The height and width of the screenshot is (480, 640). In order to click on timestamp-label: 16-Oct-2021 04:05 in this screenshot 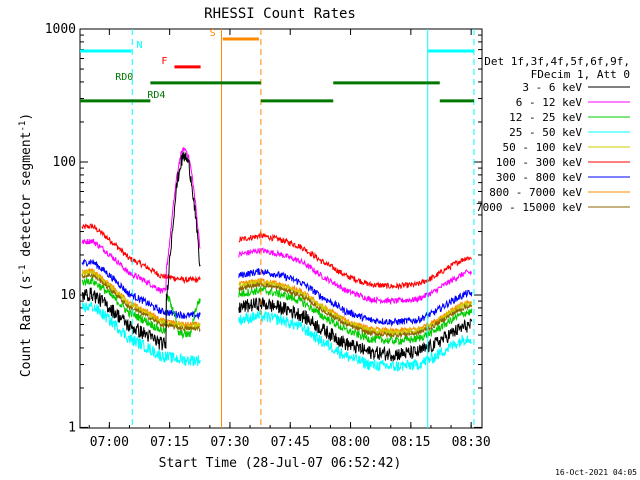, I will do `click(596, 472)`.